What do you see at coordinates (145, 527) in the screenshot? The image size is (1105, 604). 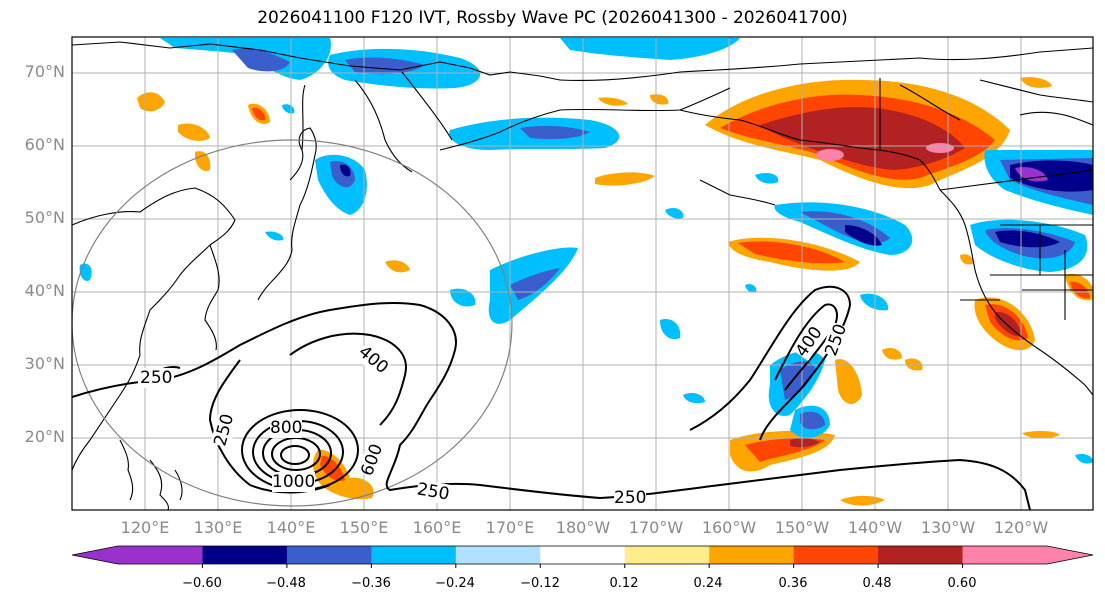 I see `lon-label-120e: 120°E` at bounding box center [145, 527].